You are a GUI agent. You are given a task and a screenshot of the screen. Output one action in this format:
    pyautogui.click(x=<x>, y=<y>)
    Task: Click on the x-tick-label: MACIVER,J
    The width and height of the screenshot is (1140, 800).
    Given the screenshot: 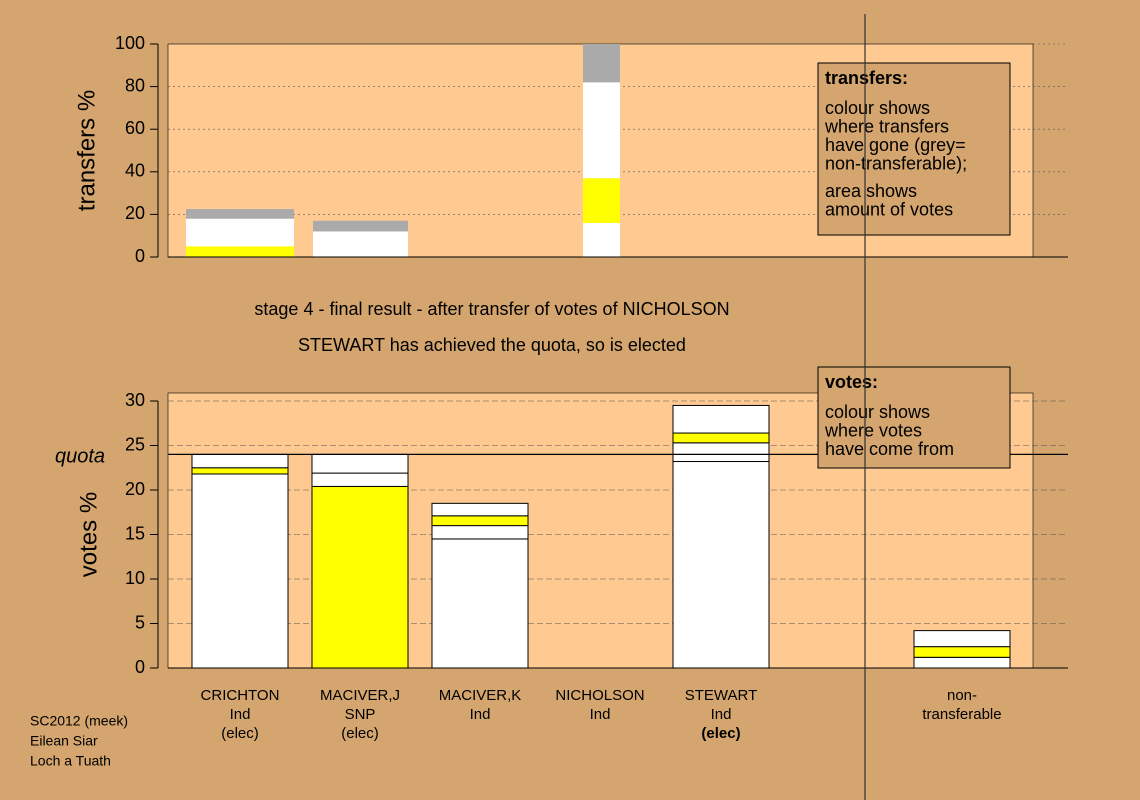 What is the action you would take?
    pyautogui.click(x=360, y=695)
    